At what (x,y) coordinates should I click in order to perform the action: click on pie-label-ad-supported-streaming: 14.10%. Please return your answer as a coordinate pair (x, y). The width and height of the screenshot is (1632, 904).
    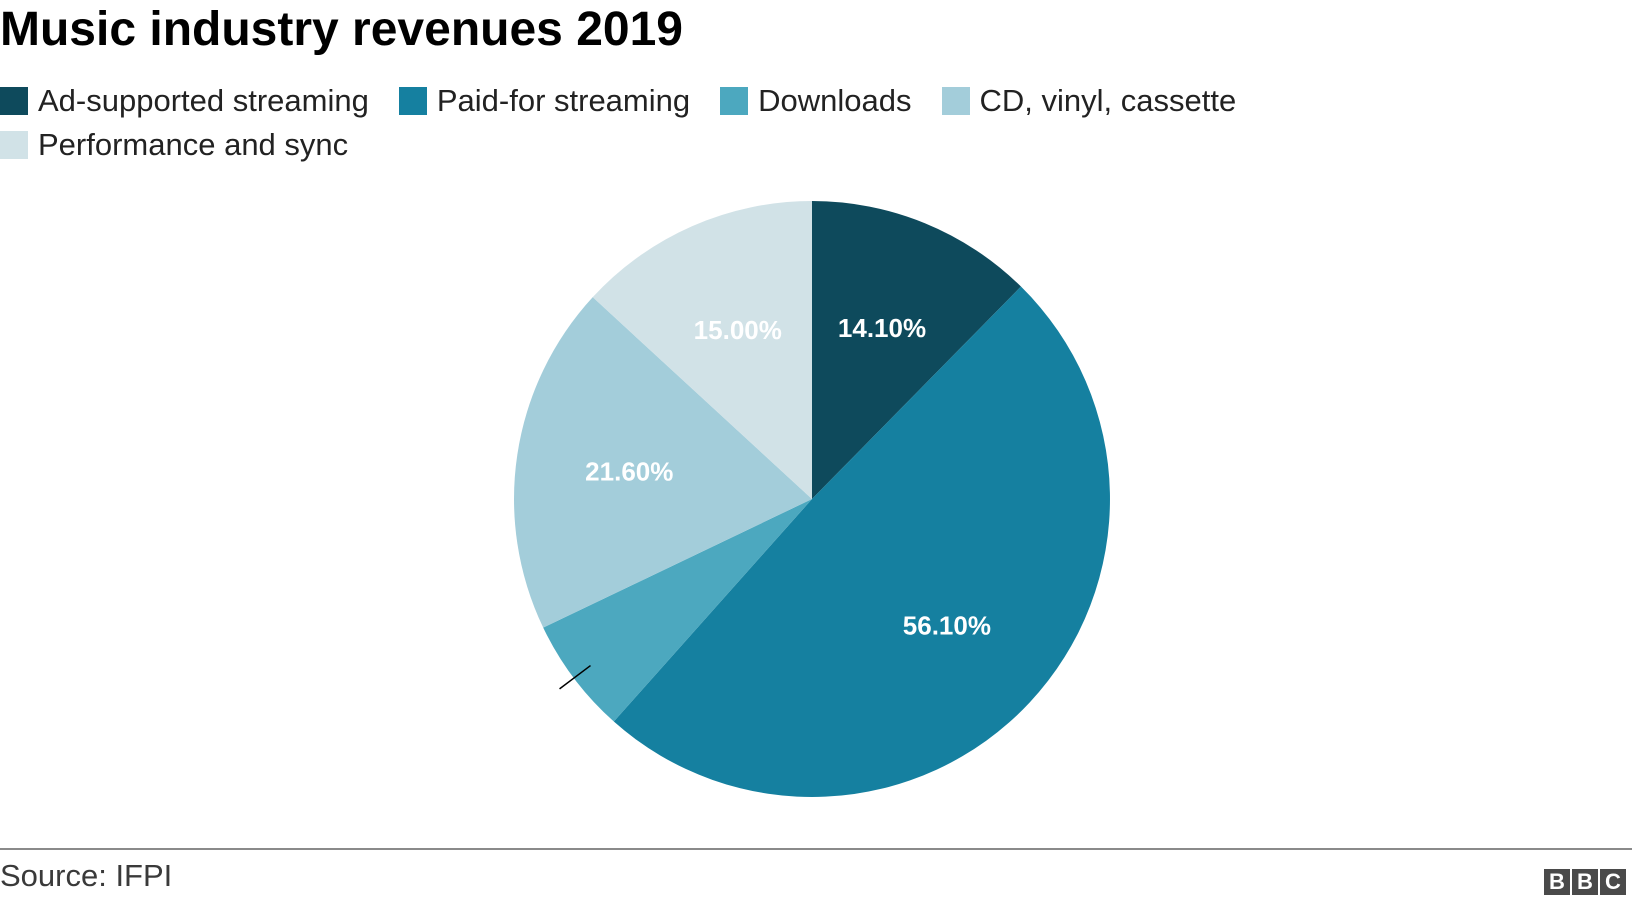
    Looking at the image, I should click on (882, 328).